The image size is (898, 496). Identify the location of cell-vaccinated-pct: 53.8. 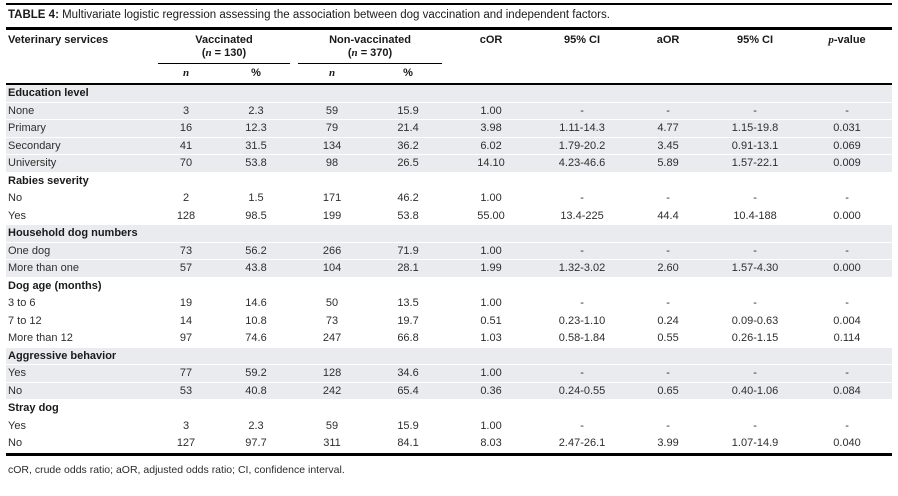
(256, 163).